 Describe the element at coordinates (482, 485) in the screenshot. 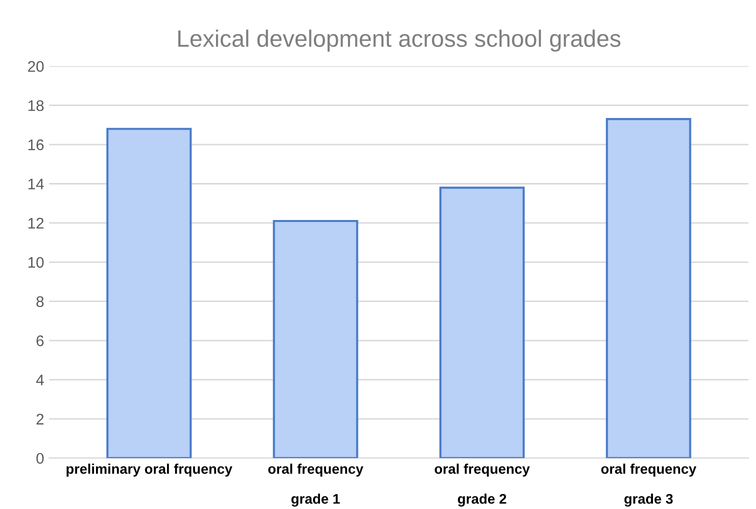

I see `category-label: oral frequency grade 2` at that location.